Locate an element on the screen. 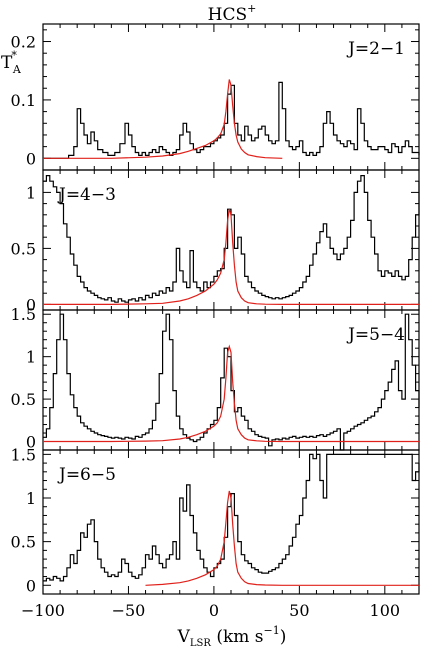  observed-spectrum is located at coordinates (231, 120).